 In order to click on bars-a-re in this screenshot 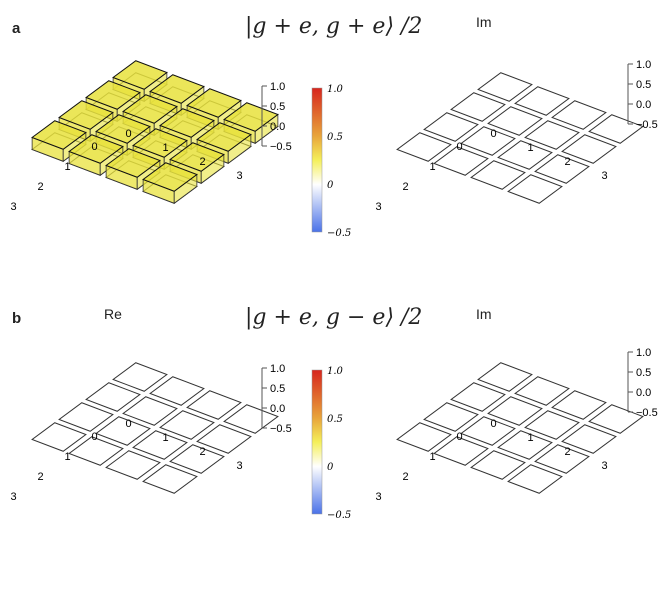, I will do `click(155, 132)`.